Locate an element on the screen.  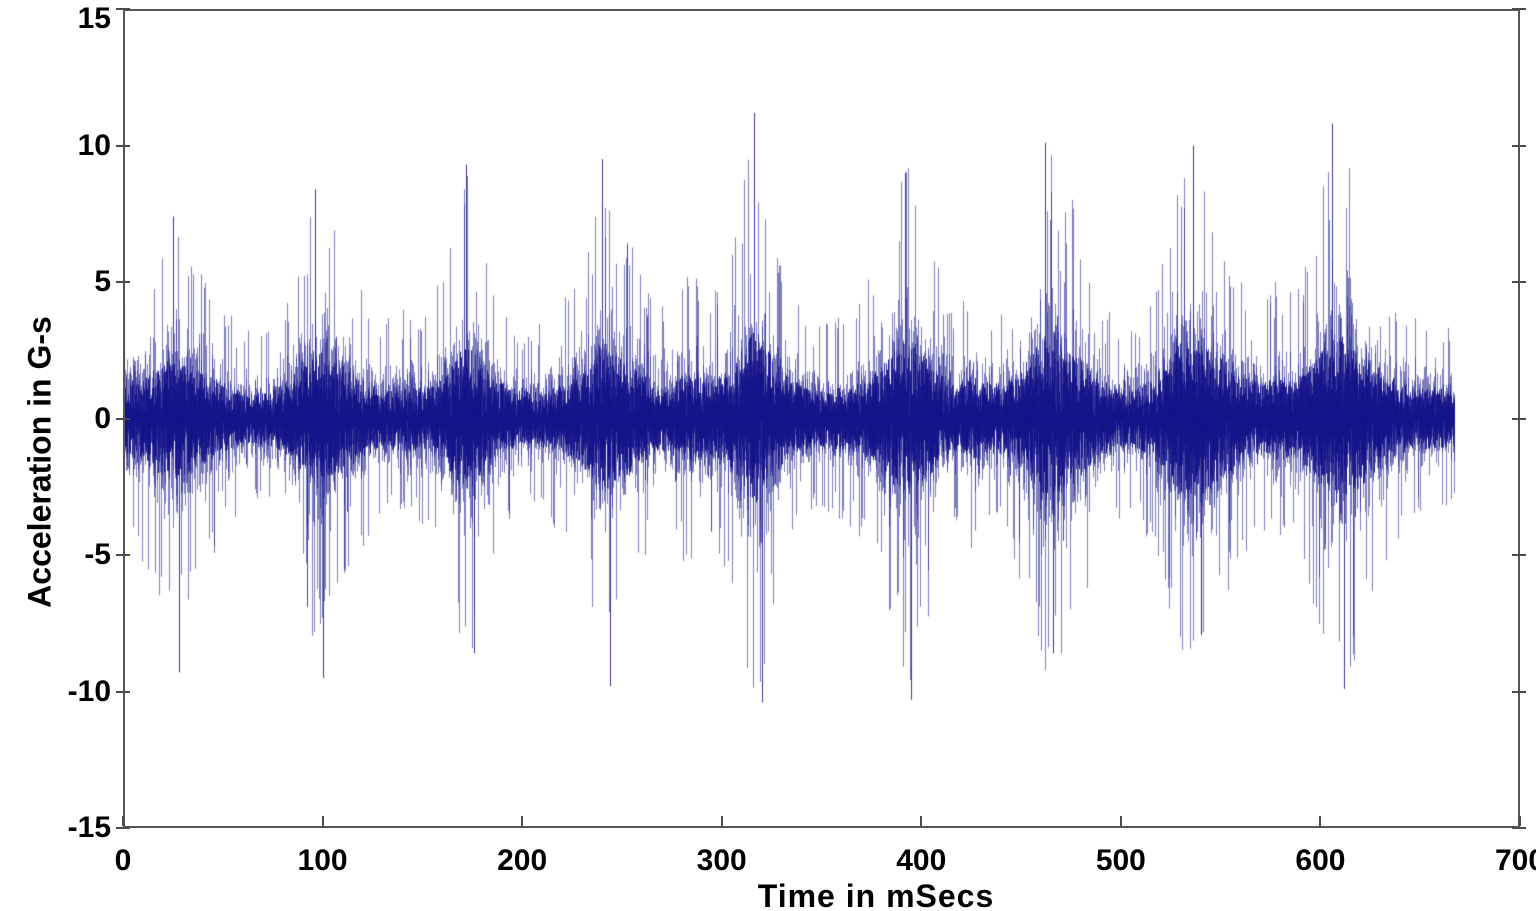
x-tick-label: 500 is located at coordinates (1120, 860).